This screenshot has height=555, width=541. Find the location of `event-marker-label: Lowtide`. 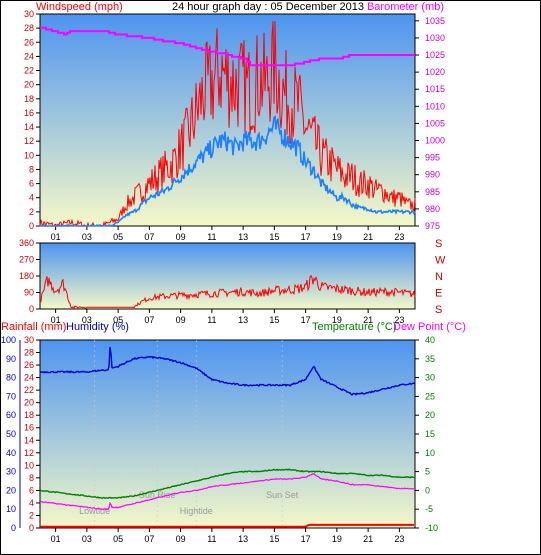

event-marker-label: Lowtide is located at coordinates (94, 511).